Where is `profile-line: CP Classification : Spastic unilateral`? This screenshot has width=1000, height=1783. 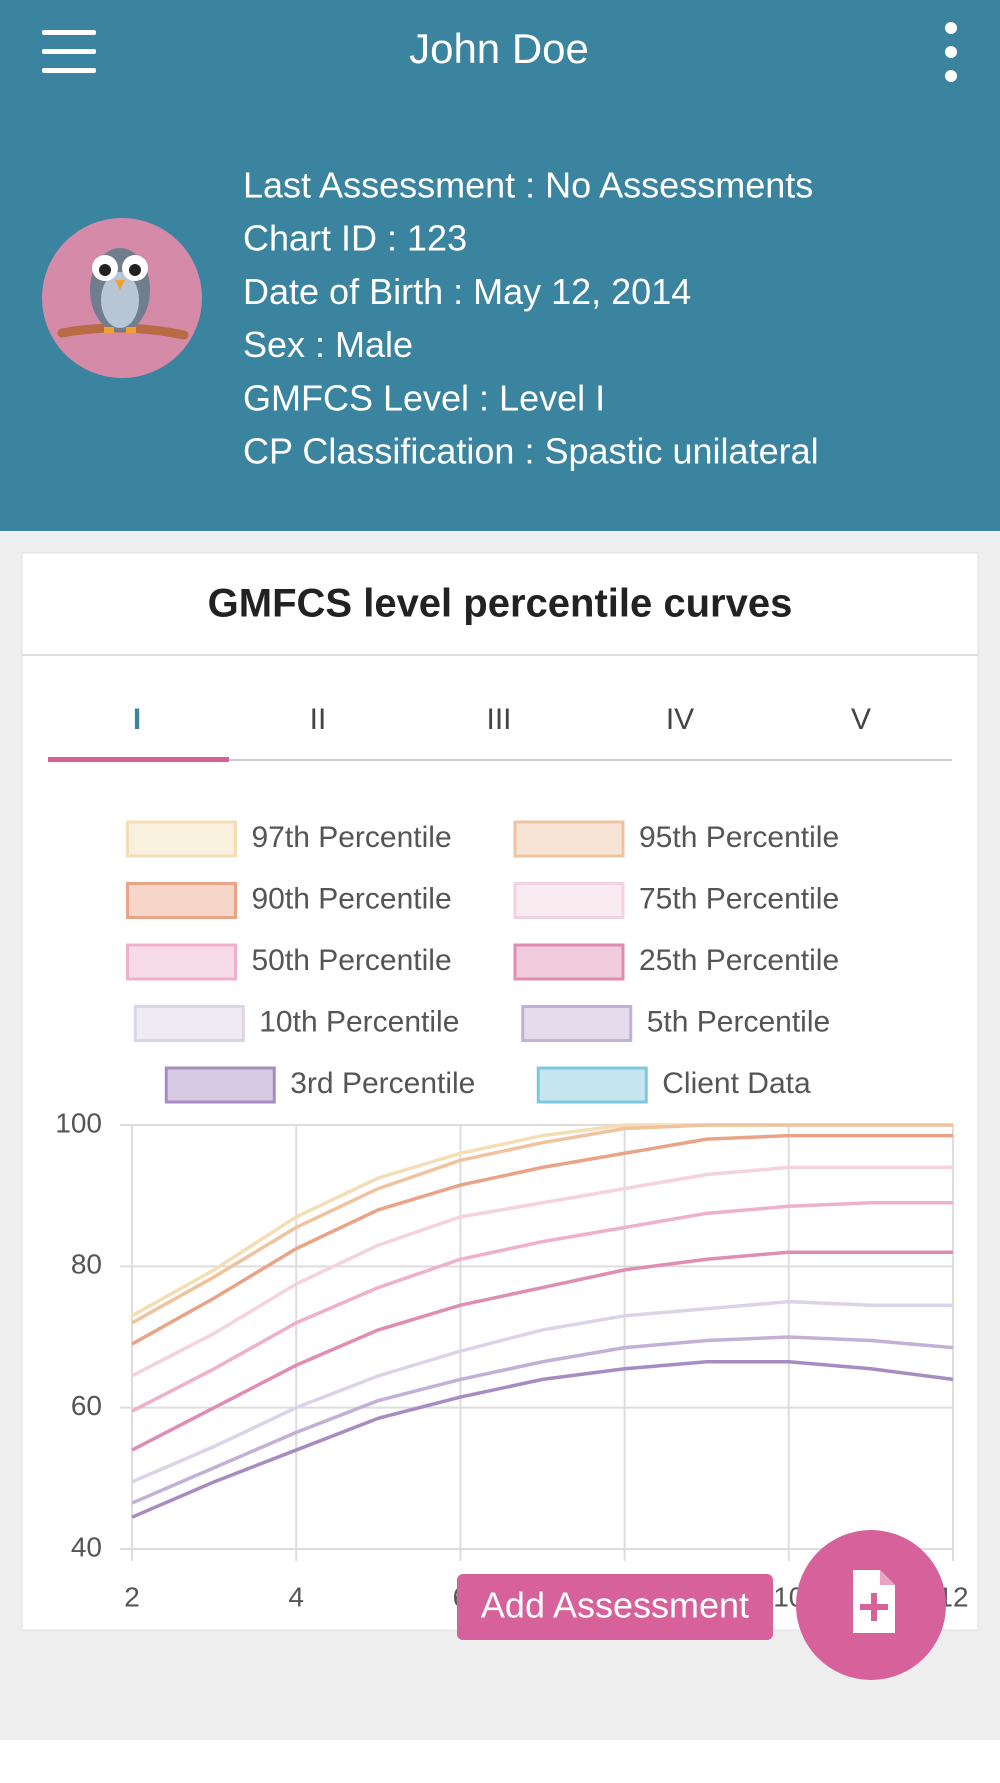
profile-line: CP Classification : Spastic unilateral is located at coordinates (531, 451).